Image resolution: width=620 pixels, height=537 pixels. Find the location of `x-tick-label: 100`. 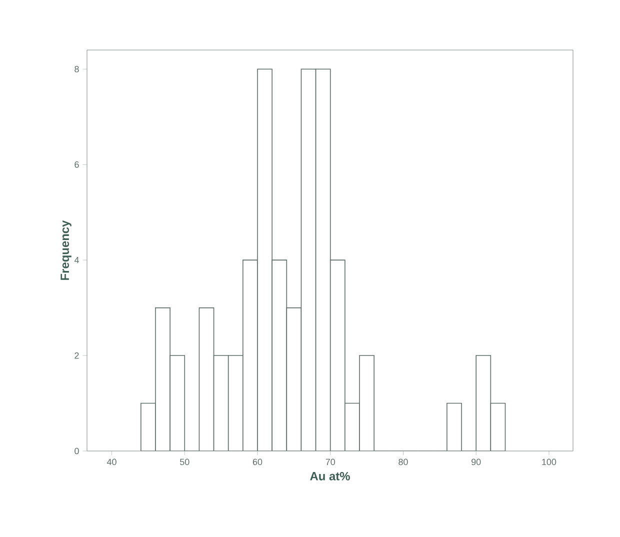

x-tick-label: 100 is located at coordinates (549, 462).